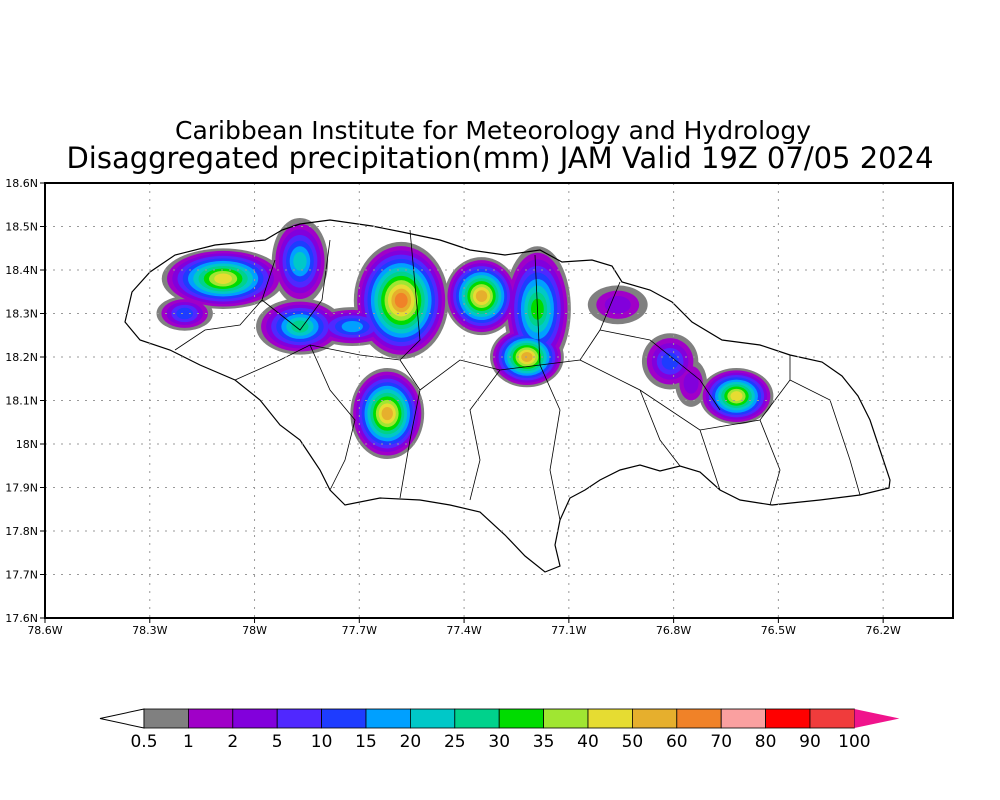 Image resolution: width=1000 pixels, height=800 pixels. What do you see at coordinates (544, 742) in the screenshot?
I see `colorbar-label: 35` at bounding box center [544, 742].